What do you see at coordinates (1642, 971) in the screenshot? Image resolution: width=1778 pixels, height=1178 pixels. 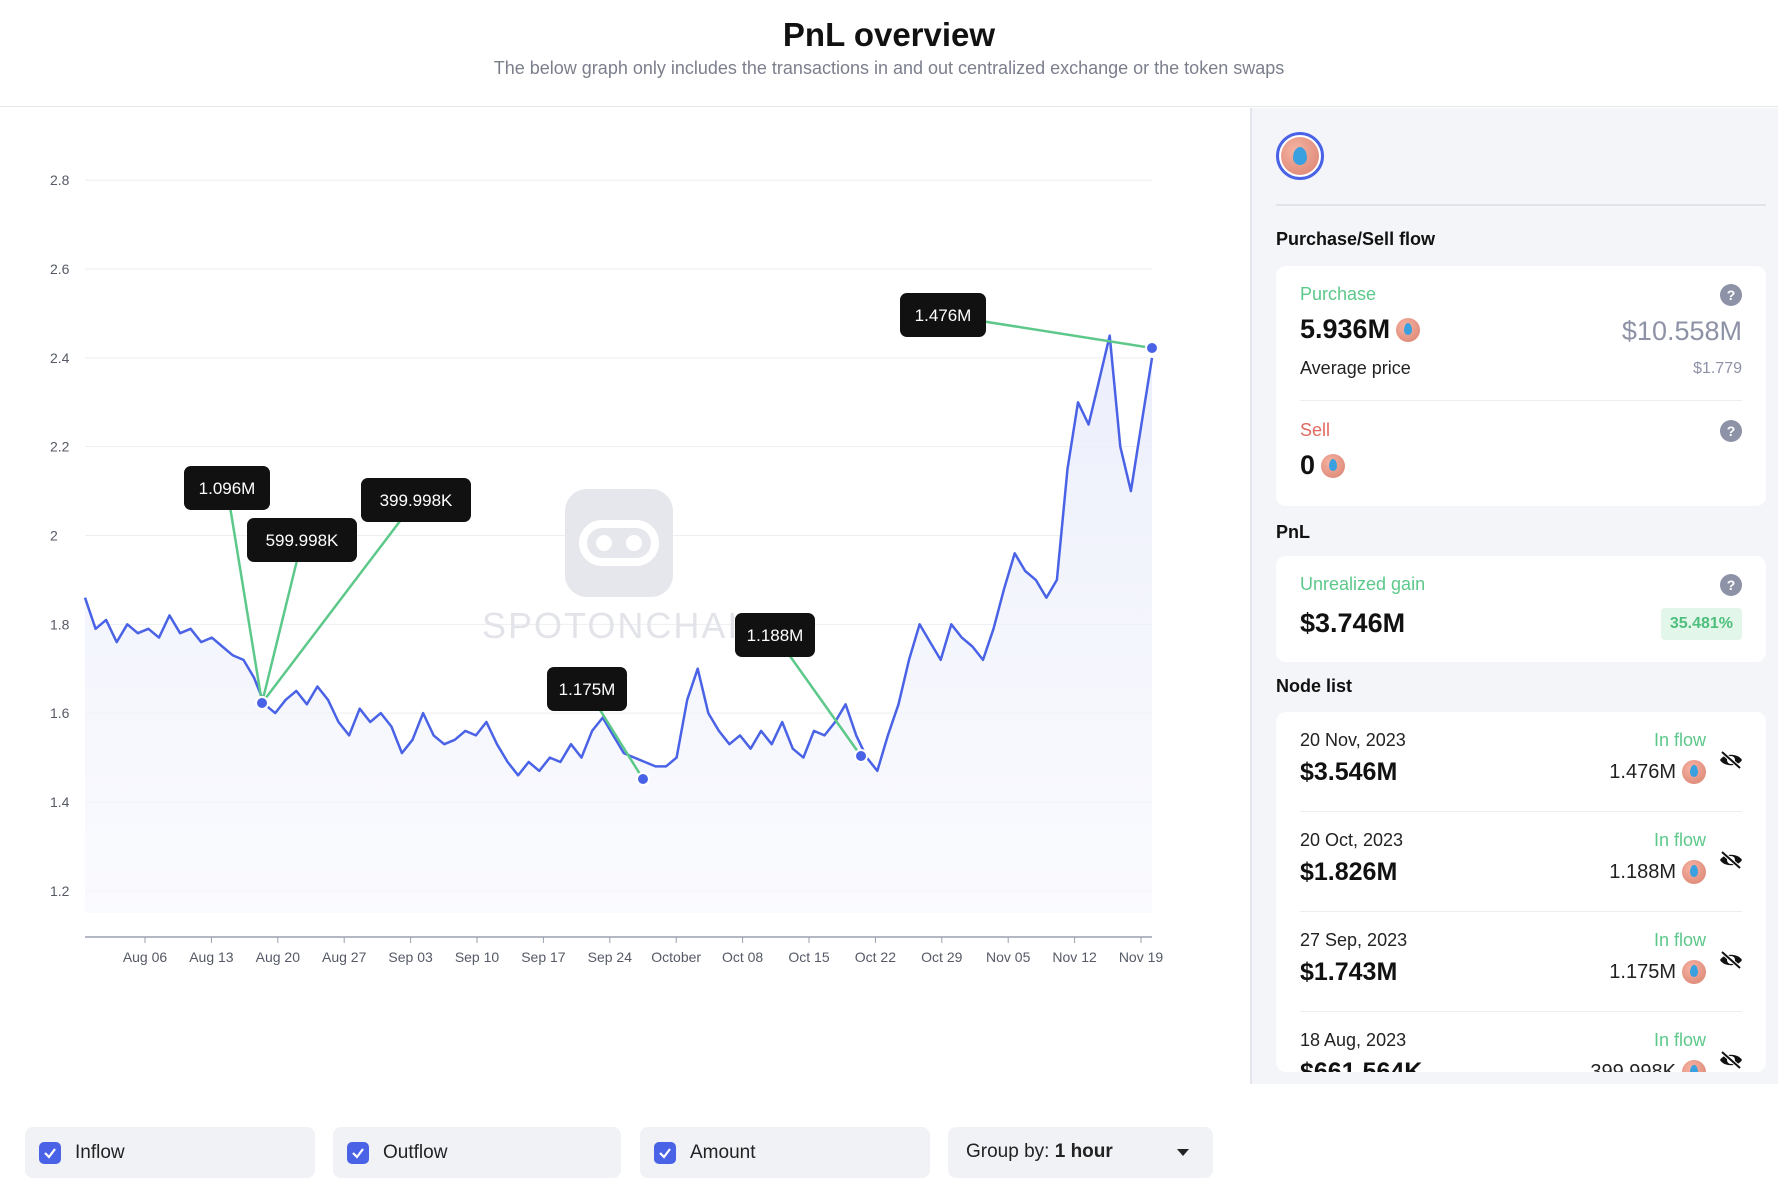 I see `node-amount: 1.175M` at bounding box center [1642, 971].